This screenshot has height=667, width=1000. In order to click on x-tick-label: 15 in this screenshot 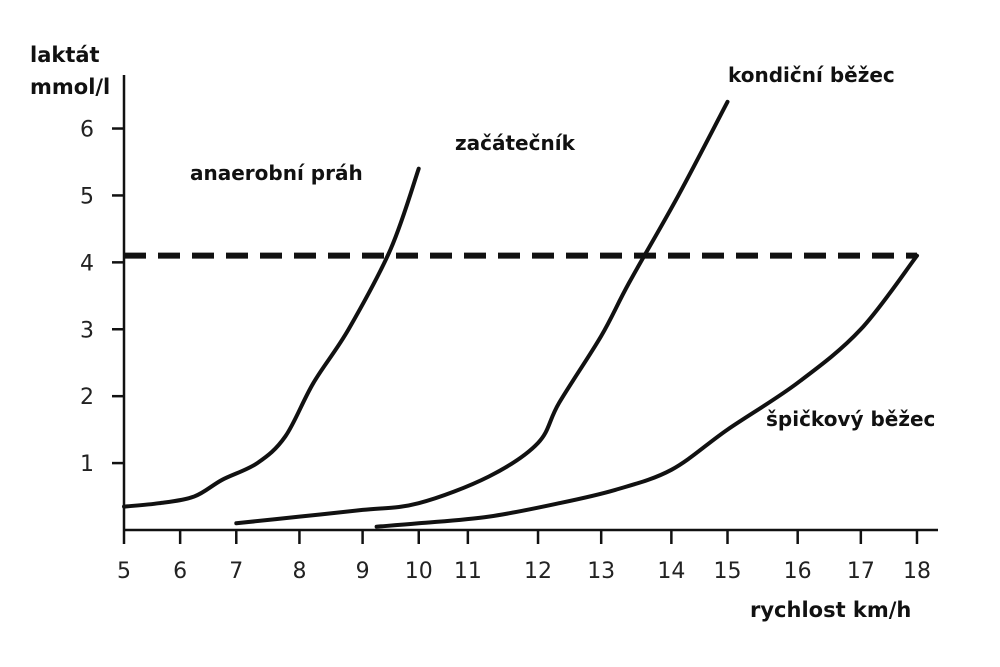, I will do `click(728, 571)`.